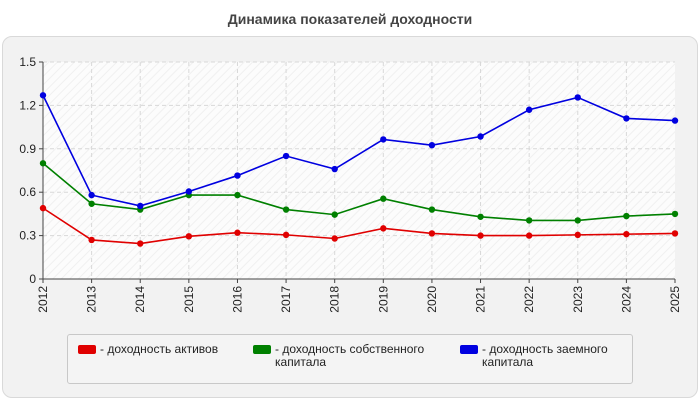  What do you see at coordinates (140, 299) in the screenshot?
I see `x-tick-label: 2014` at bounding box center [140, 299].